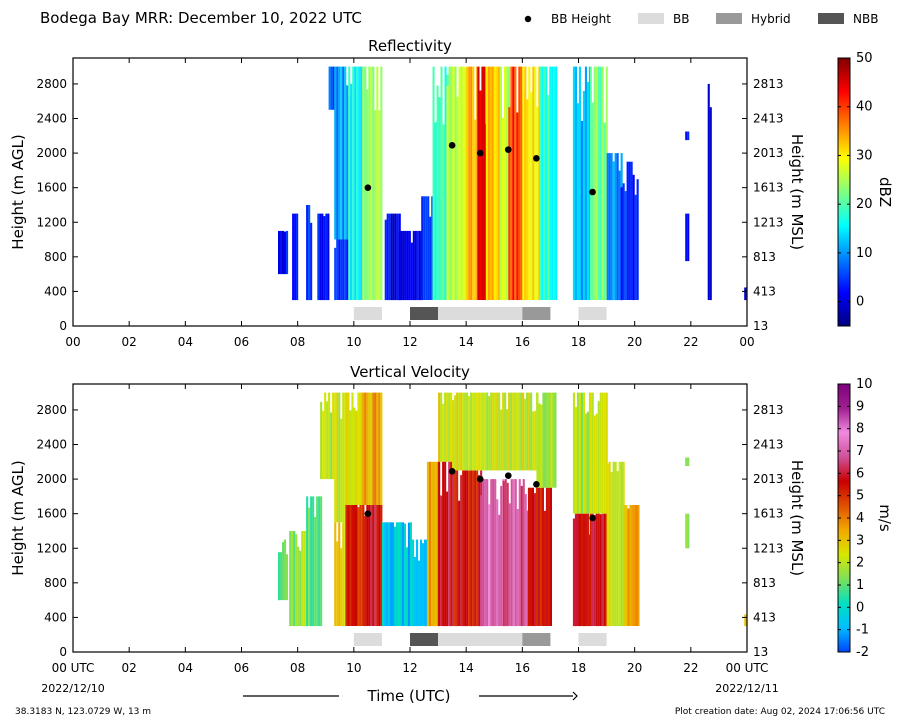  I want to click on bb-height-markers, so click(480, 495).